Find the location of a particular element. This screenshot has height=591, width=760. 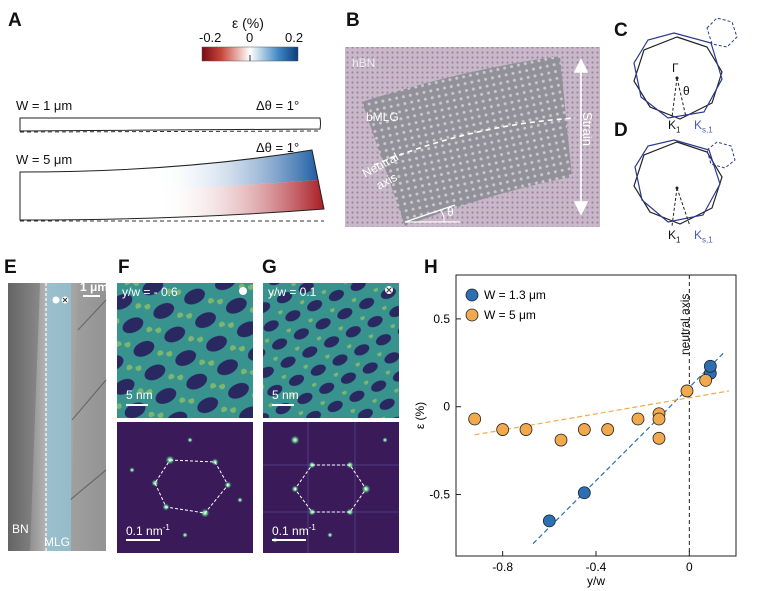

legend-label-1: W = 5 μm is located at coordinates (510, 315).